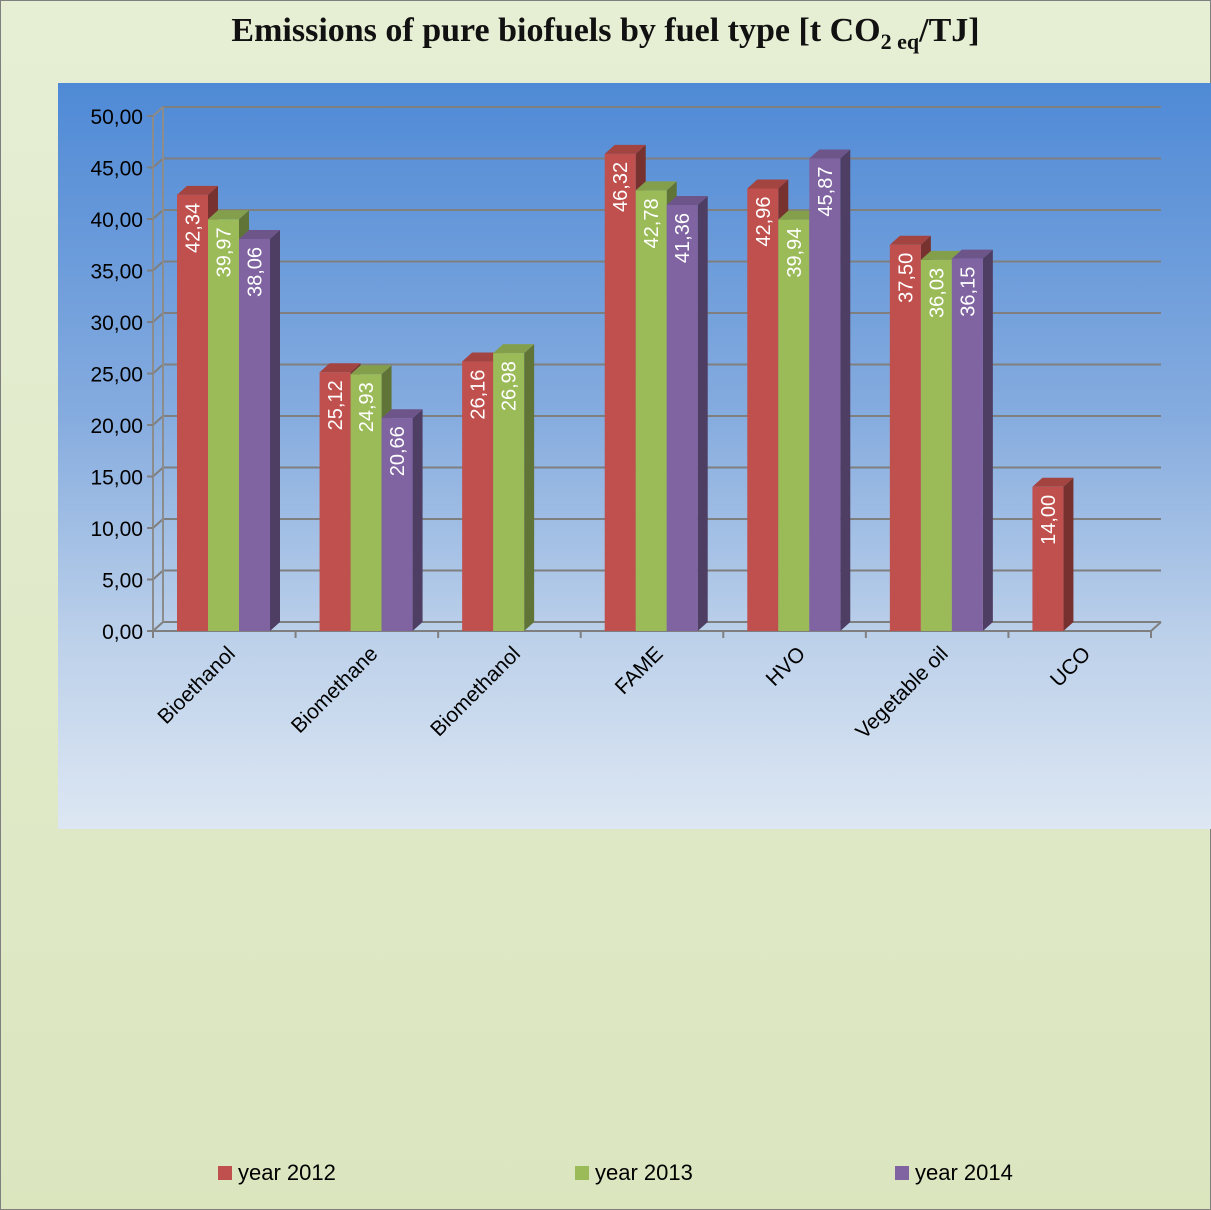 Image resolution: width=1211 pixels, height=1210 pixels. I want to click on data-label: 39,94, so click(795, 253).